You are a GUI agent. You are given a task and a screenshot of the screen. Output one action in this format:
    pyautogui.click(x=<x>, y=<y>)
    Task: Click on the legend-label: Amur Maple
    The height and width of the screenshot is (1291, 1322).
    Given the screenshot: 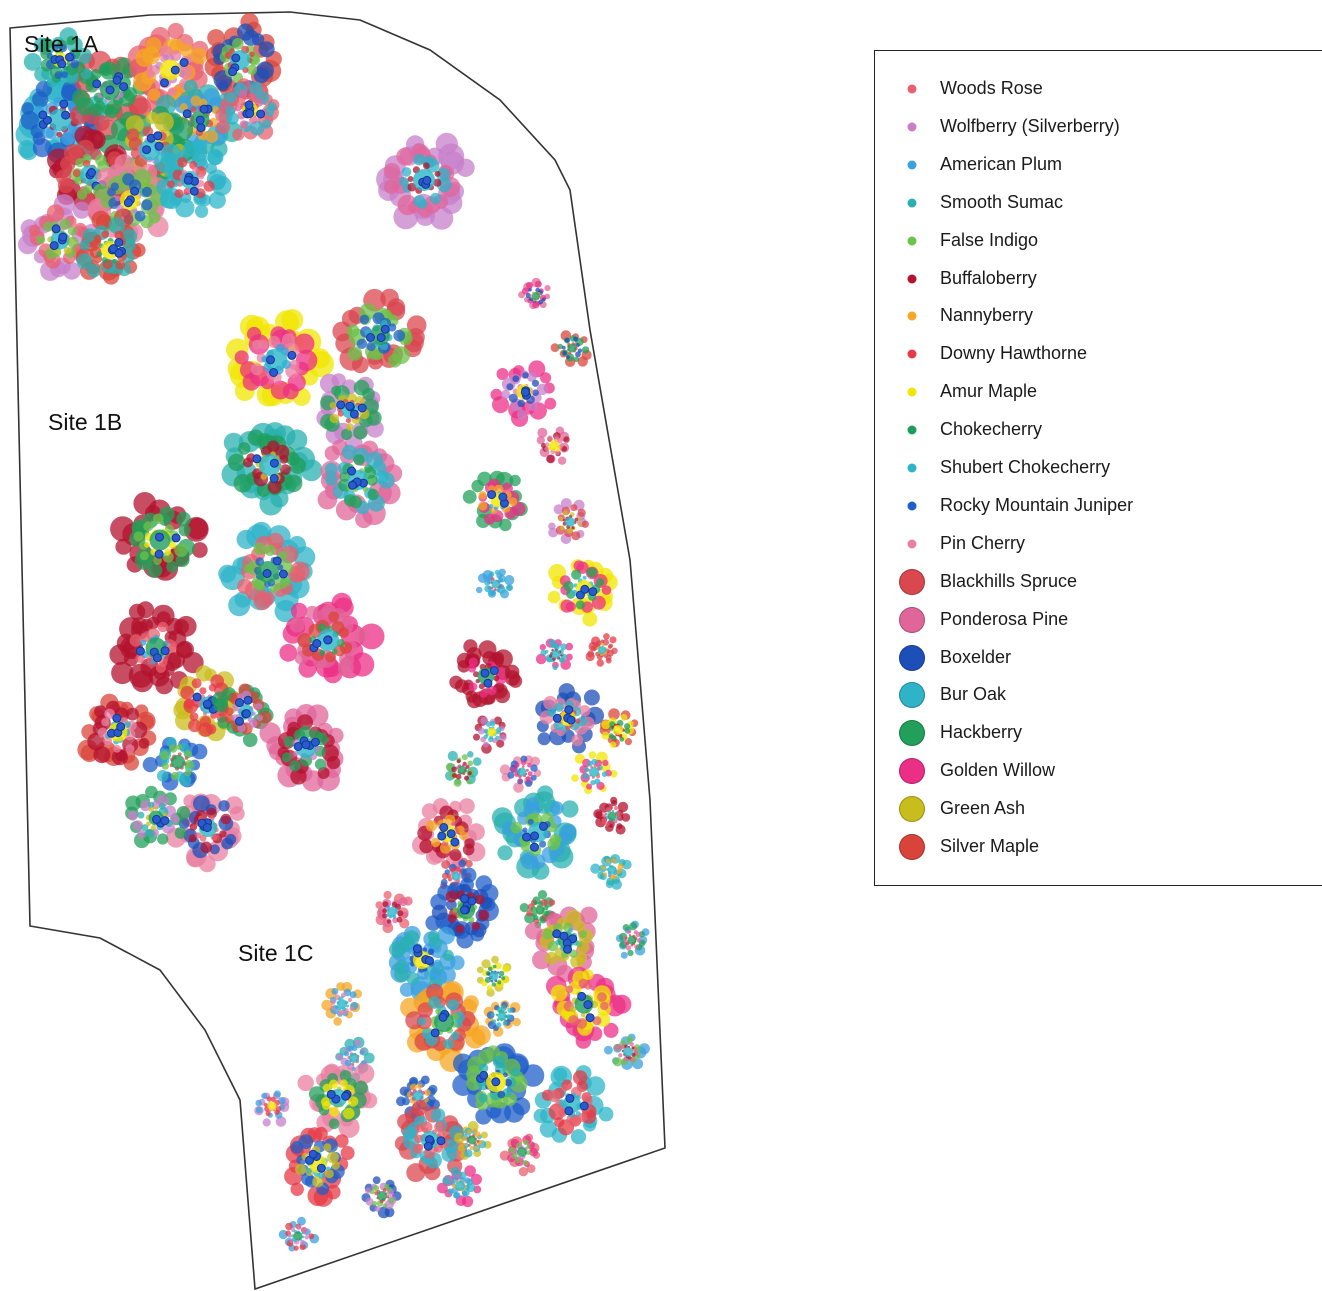 What is the action you would take?
    pyautogui.click(x=989, y=391)
    